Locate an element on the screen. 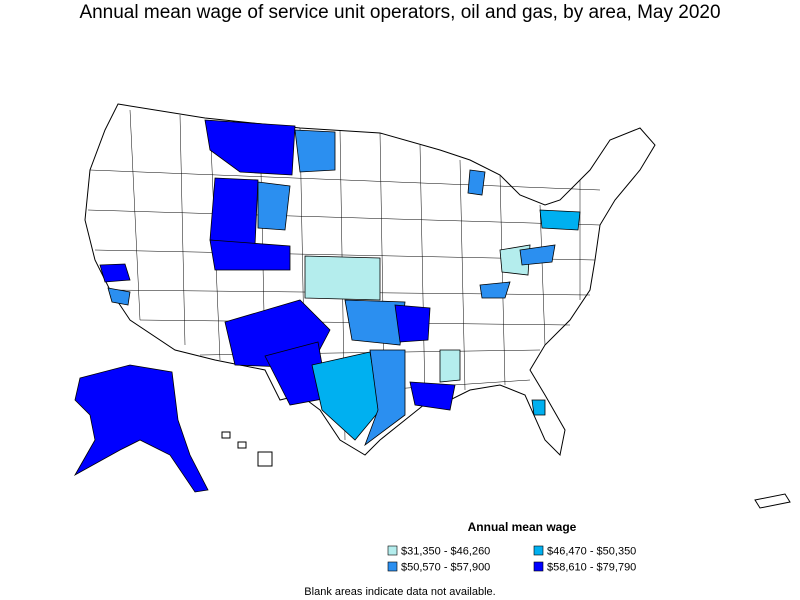 The image size is (800, 600). legend-label: $31,350 - $46,260 is located at coordinates (445, 552).